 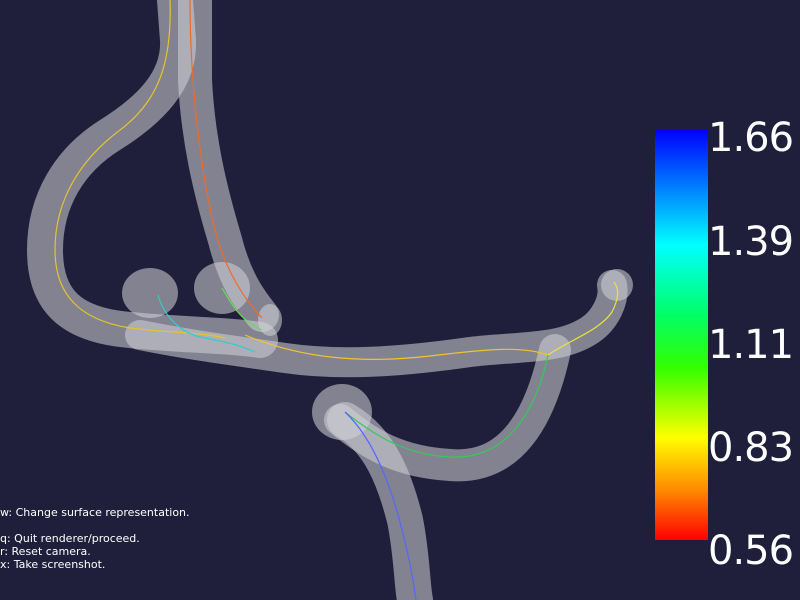 What do you see at coordinates (95, 512) in the screenshot?
I see `help-surface-representation: w: Change surface representation.` at bounding box center [95, 512].